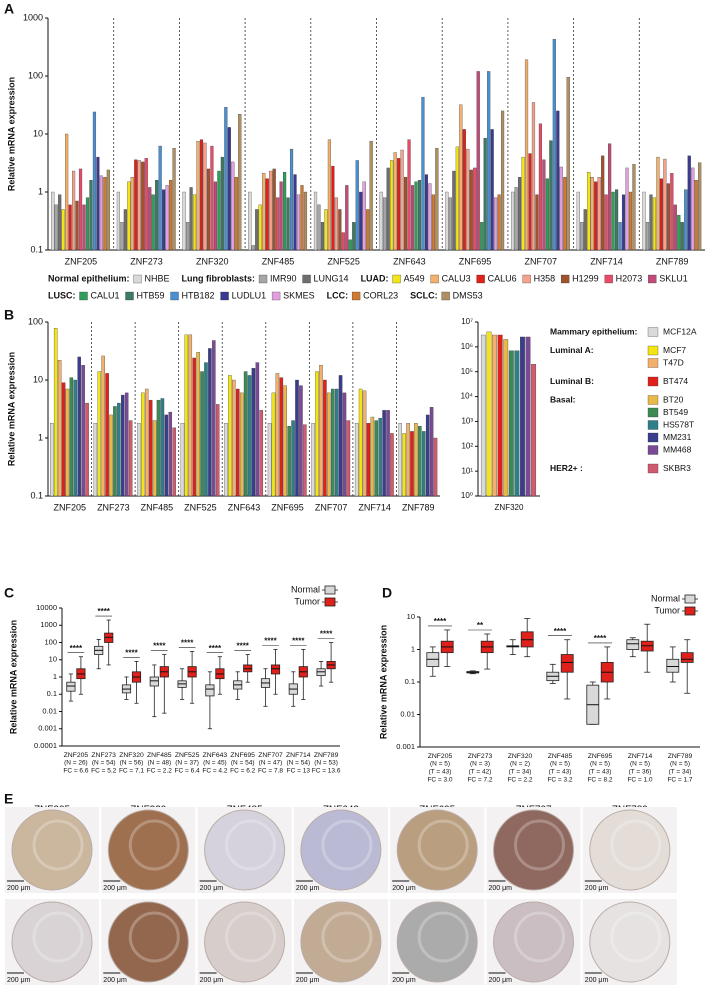 The image size is (709, 993). Describe the element at coordinates (9, 315) in the screenshot. I see `panel-label: B` at that location.